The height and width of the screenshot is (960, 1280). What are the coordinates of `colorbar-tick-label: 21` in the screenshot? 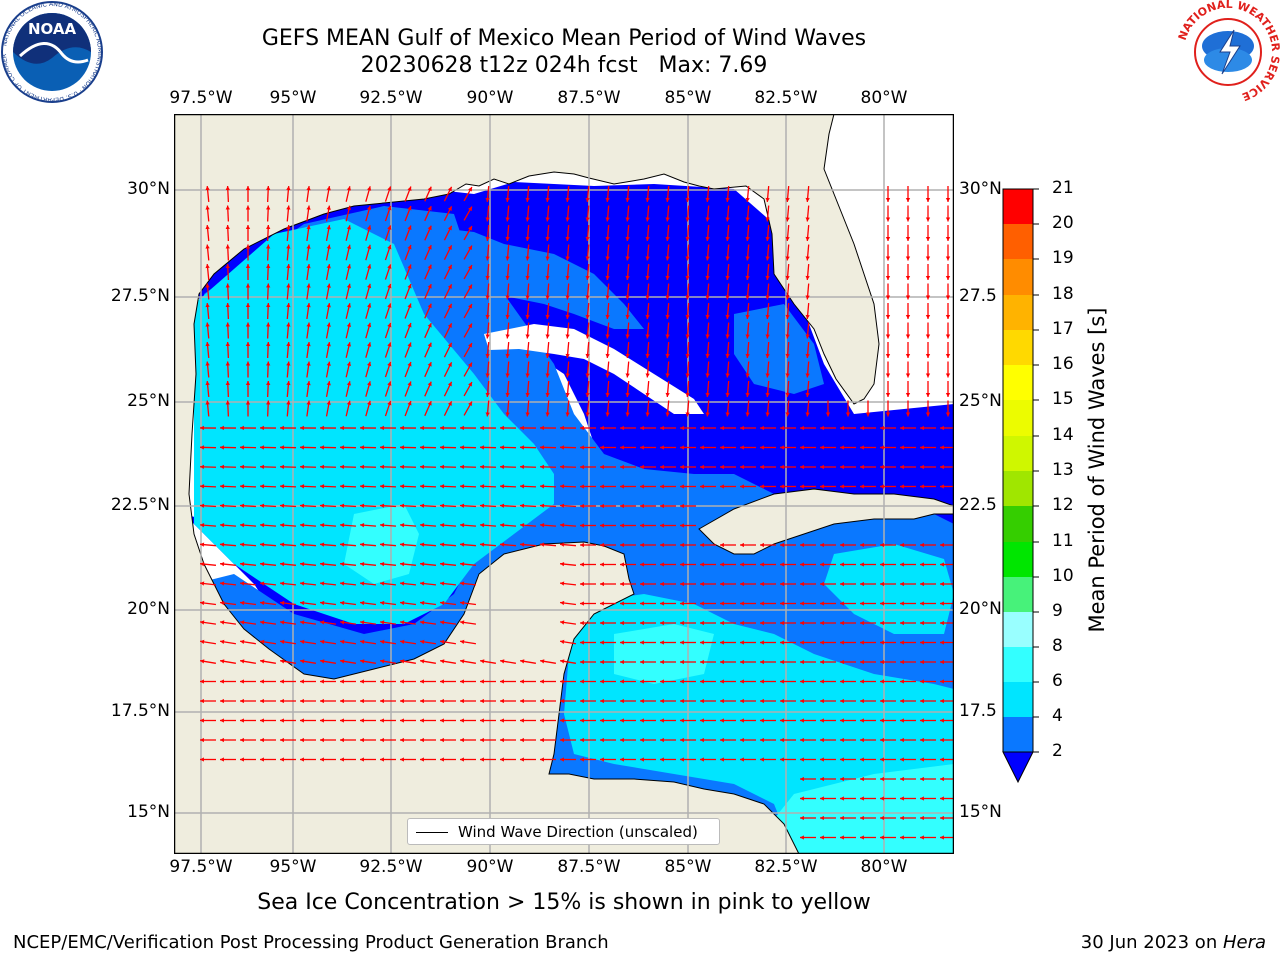 It's located at (1063, 188).